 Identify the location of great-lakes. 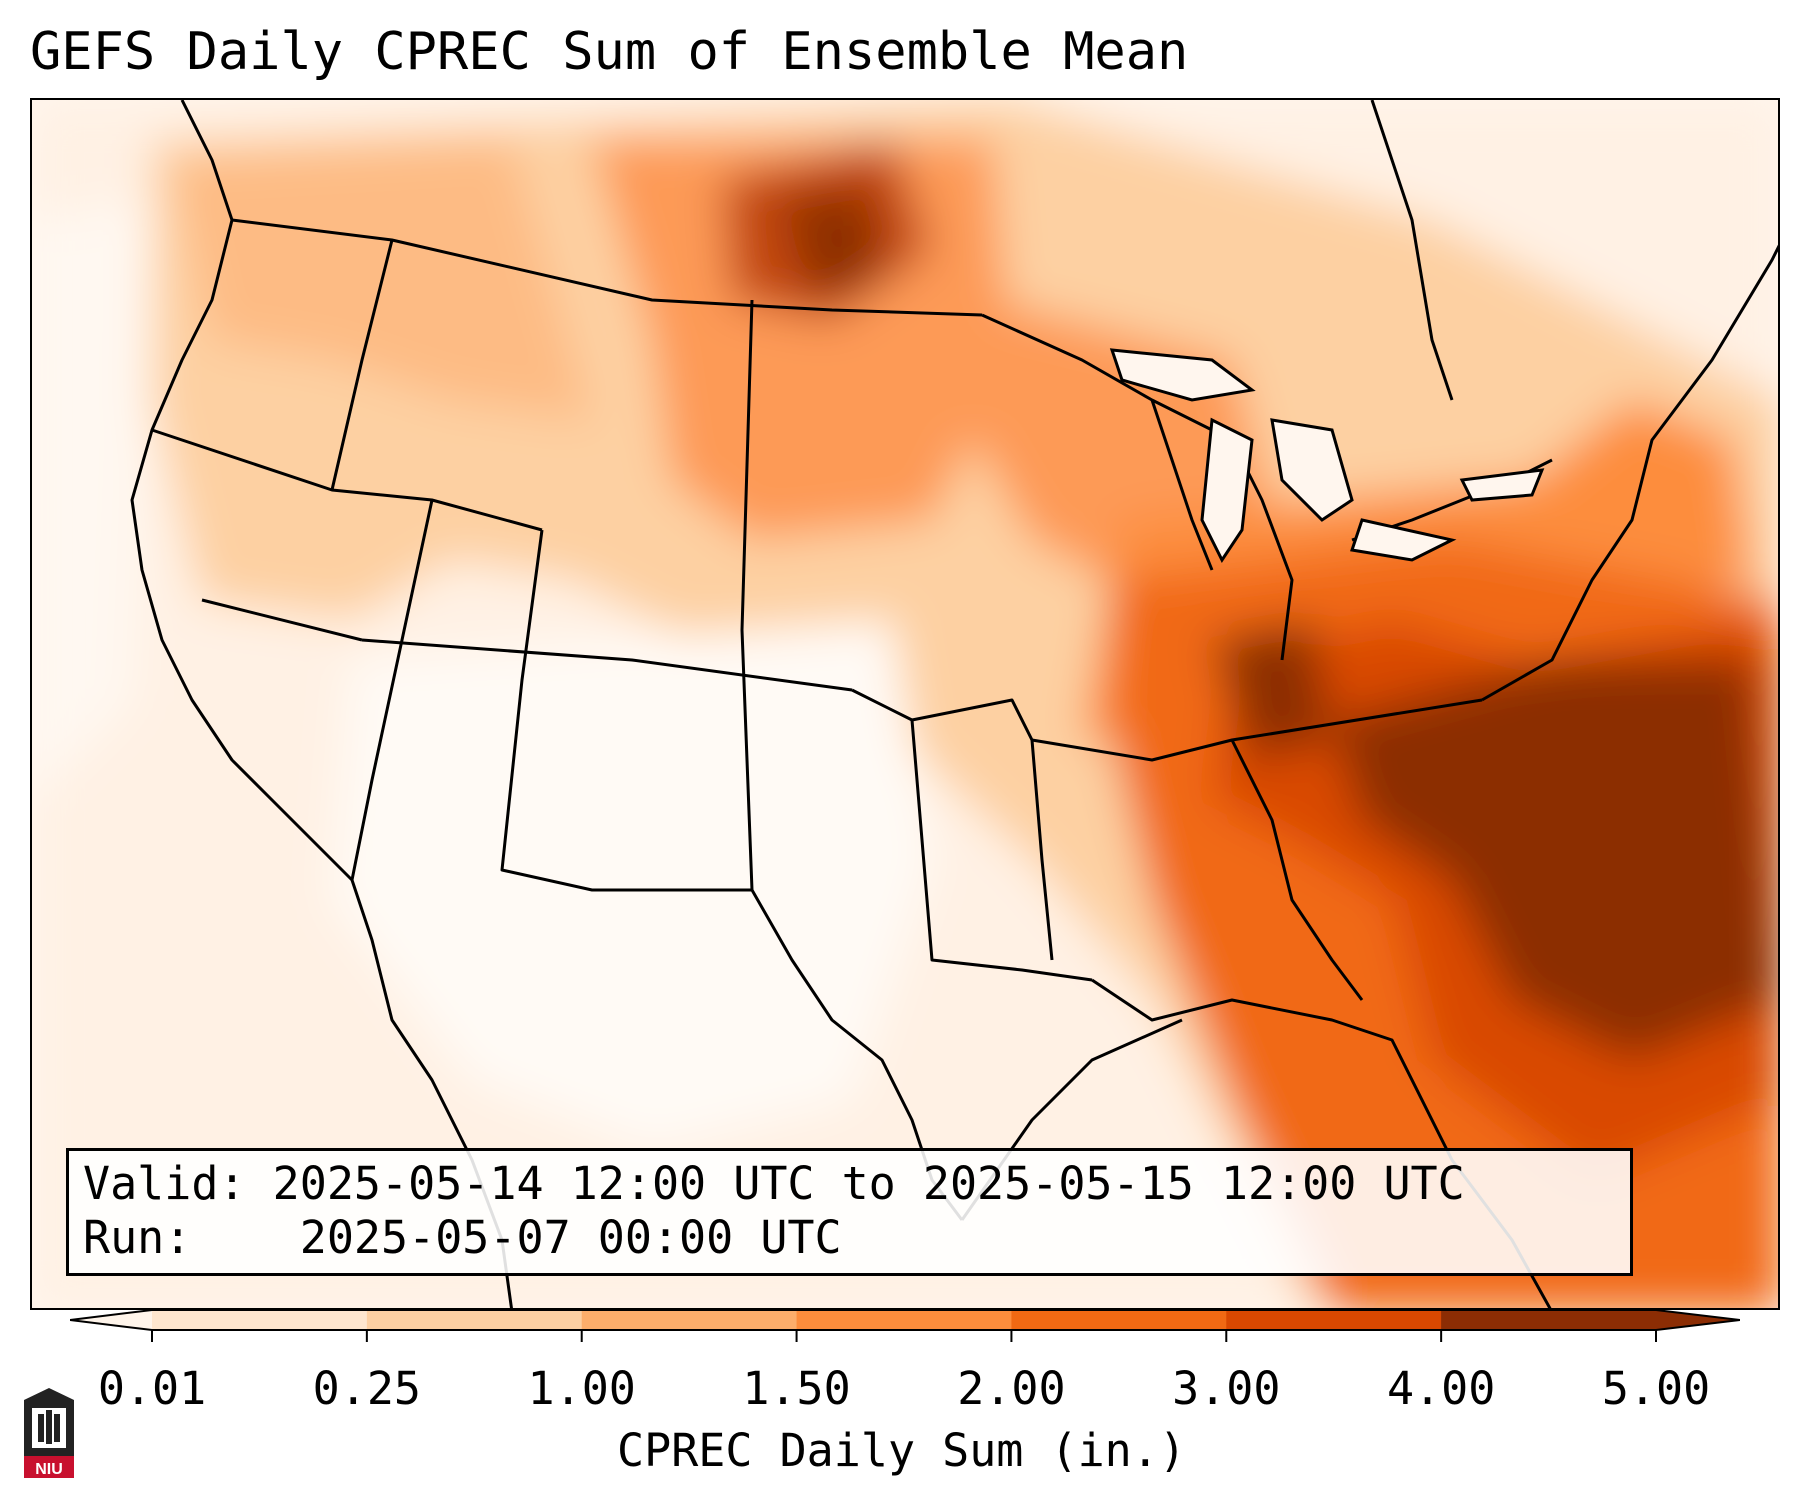
(1327, 455).